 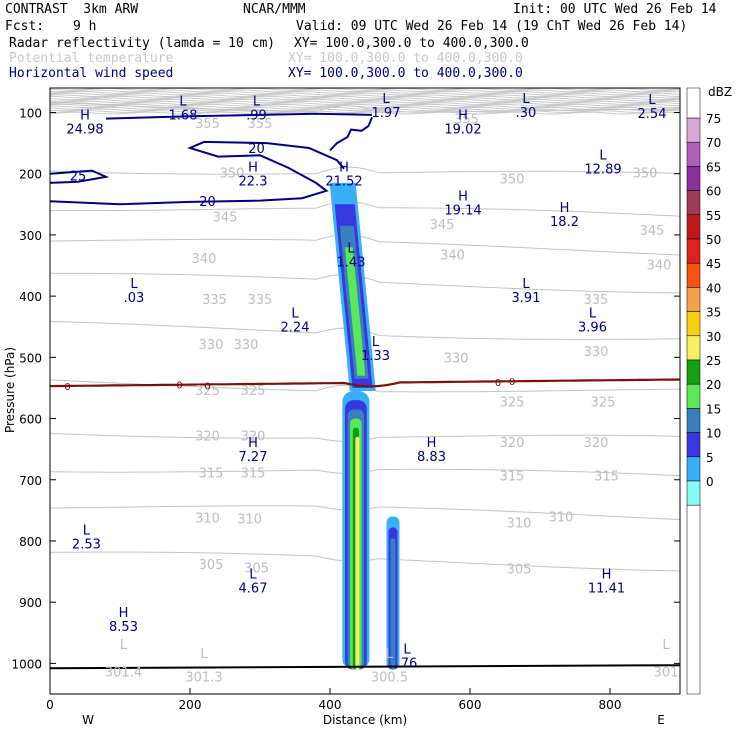 I want to click on extremum-value: 2.54, so click(x=652, y=114).